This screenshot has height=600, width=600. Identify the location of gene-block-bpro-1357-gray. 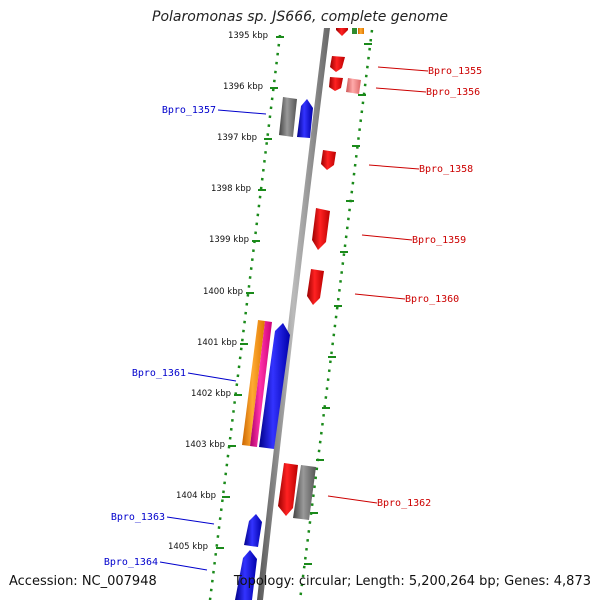
(288, 117).